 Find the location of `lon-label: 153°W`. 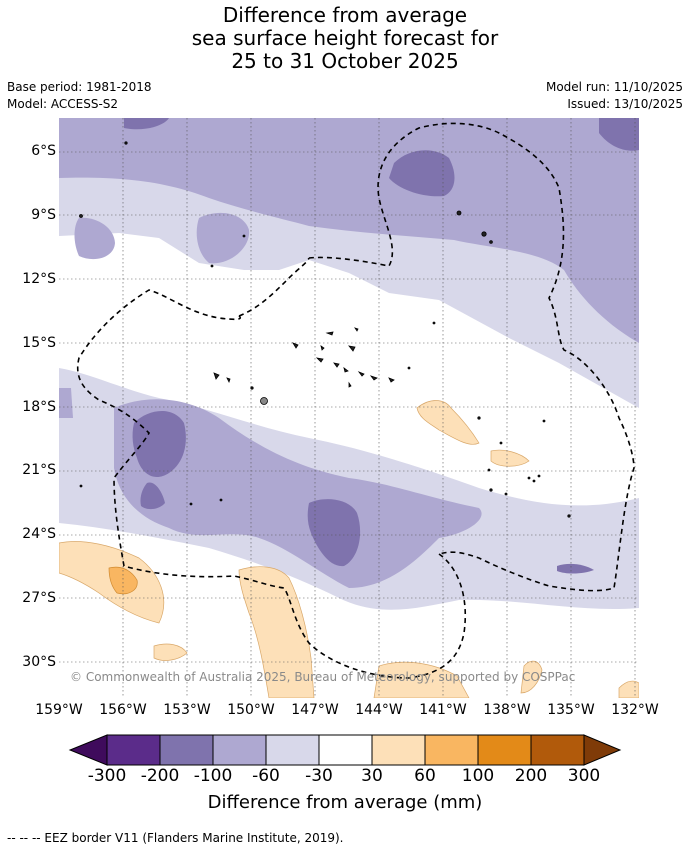

lon-label: 153°W is located at coordinates (187, 710).